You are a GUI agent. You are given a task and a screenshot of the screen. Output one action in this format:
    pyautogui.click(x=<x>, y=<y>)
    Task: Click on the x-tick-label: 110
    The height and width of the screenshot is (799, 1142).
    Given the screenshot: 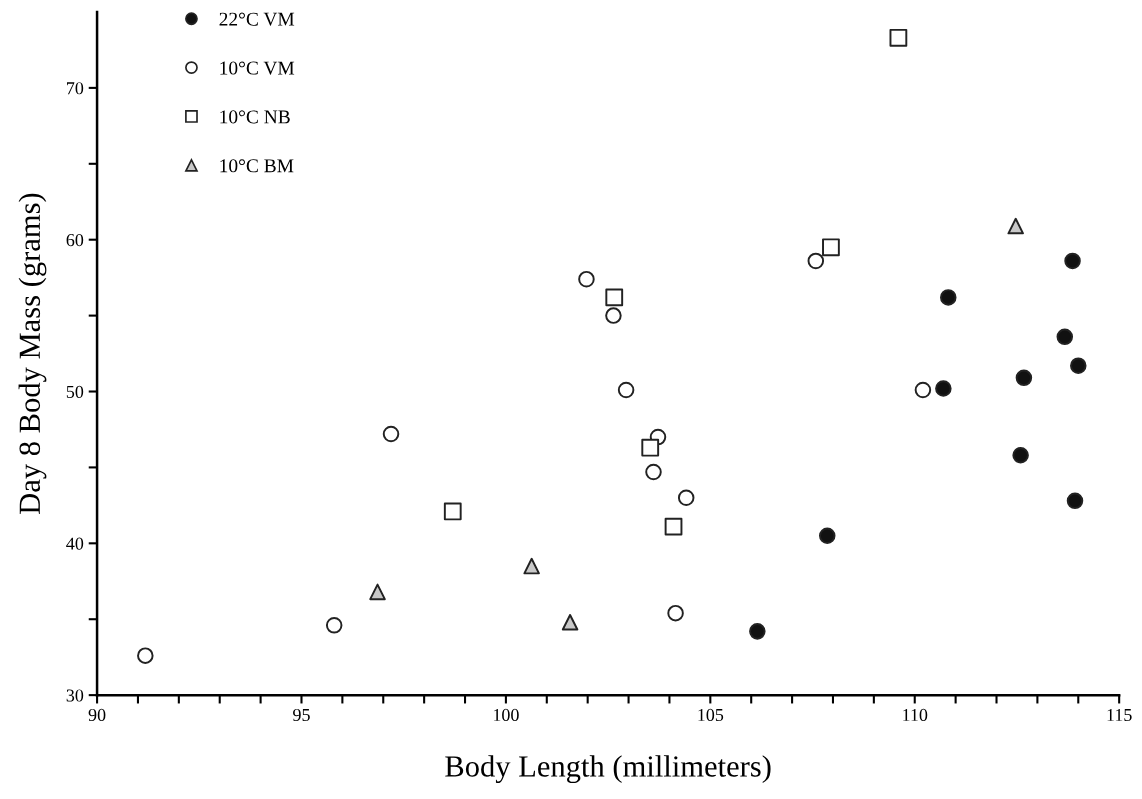 What is the action you would take?
    pyautogui.click(x=915, y=715)
    